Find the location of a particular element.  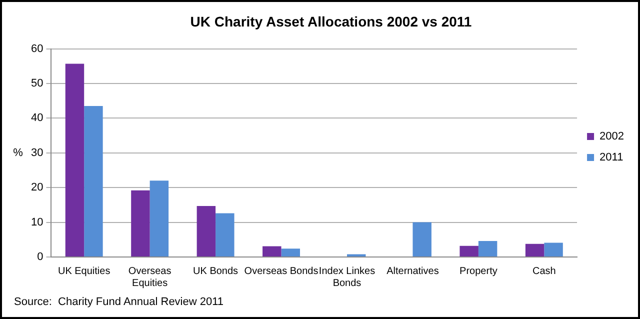

y-tick-label: 20 is located at coordinates (37, 188).